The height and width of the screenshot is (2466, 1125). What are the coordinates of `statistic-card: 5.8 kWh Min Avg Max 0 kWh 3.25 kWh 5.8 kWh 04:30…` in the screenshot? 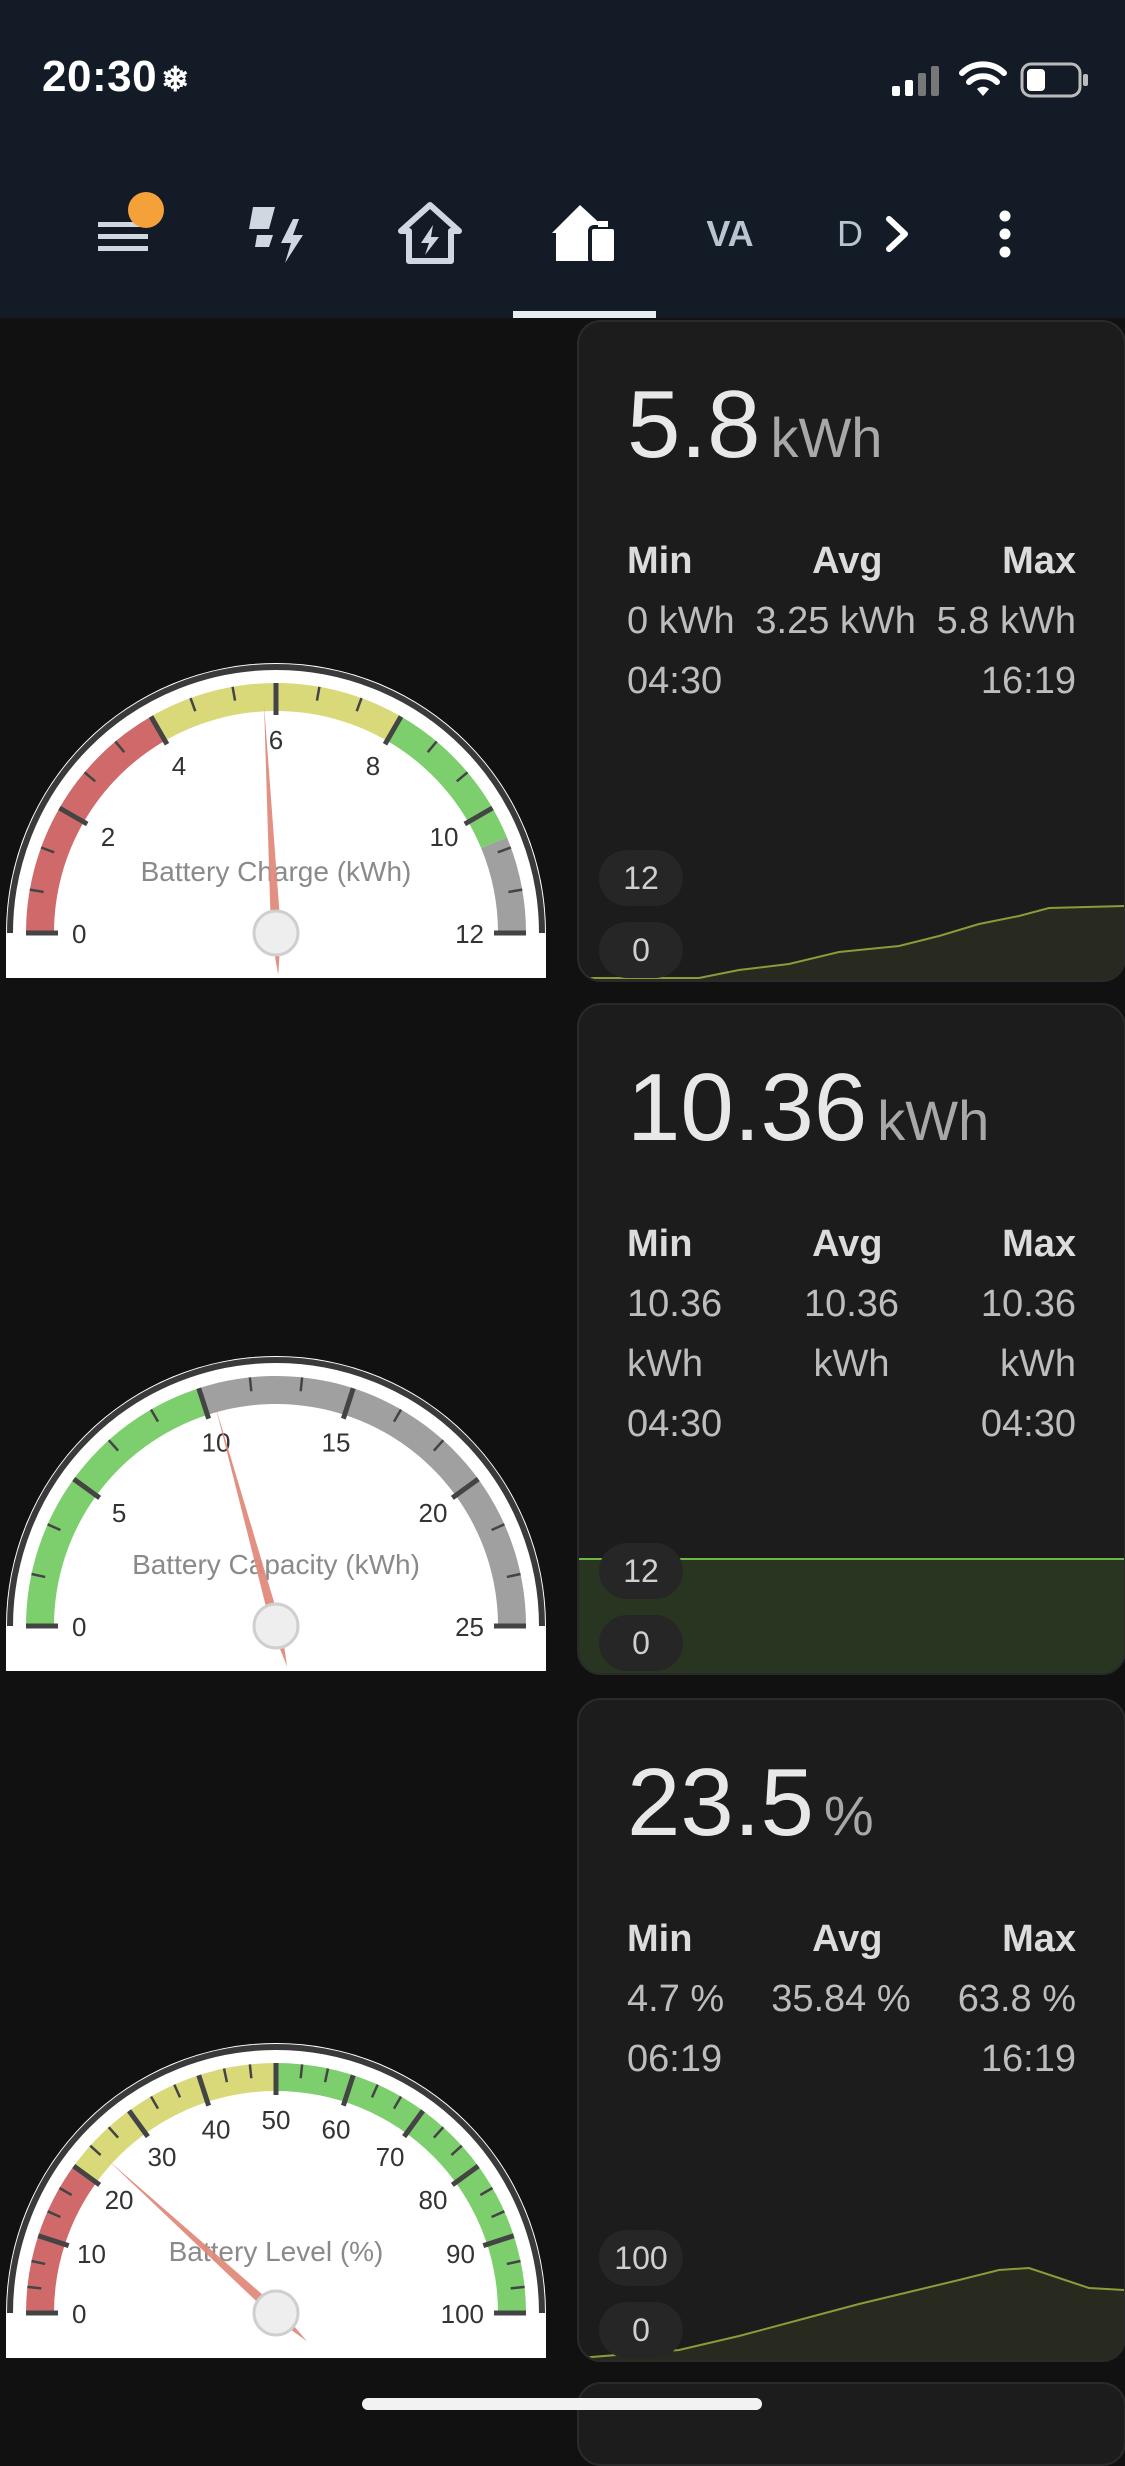 It's located at (851, 651).